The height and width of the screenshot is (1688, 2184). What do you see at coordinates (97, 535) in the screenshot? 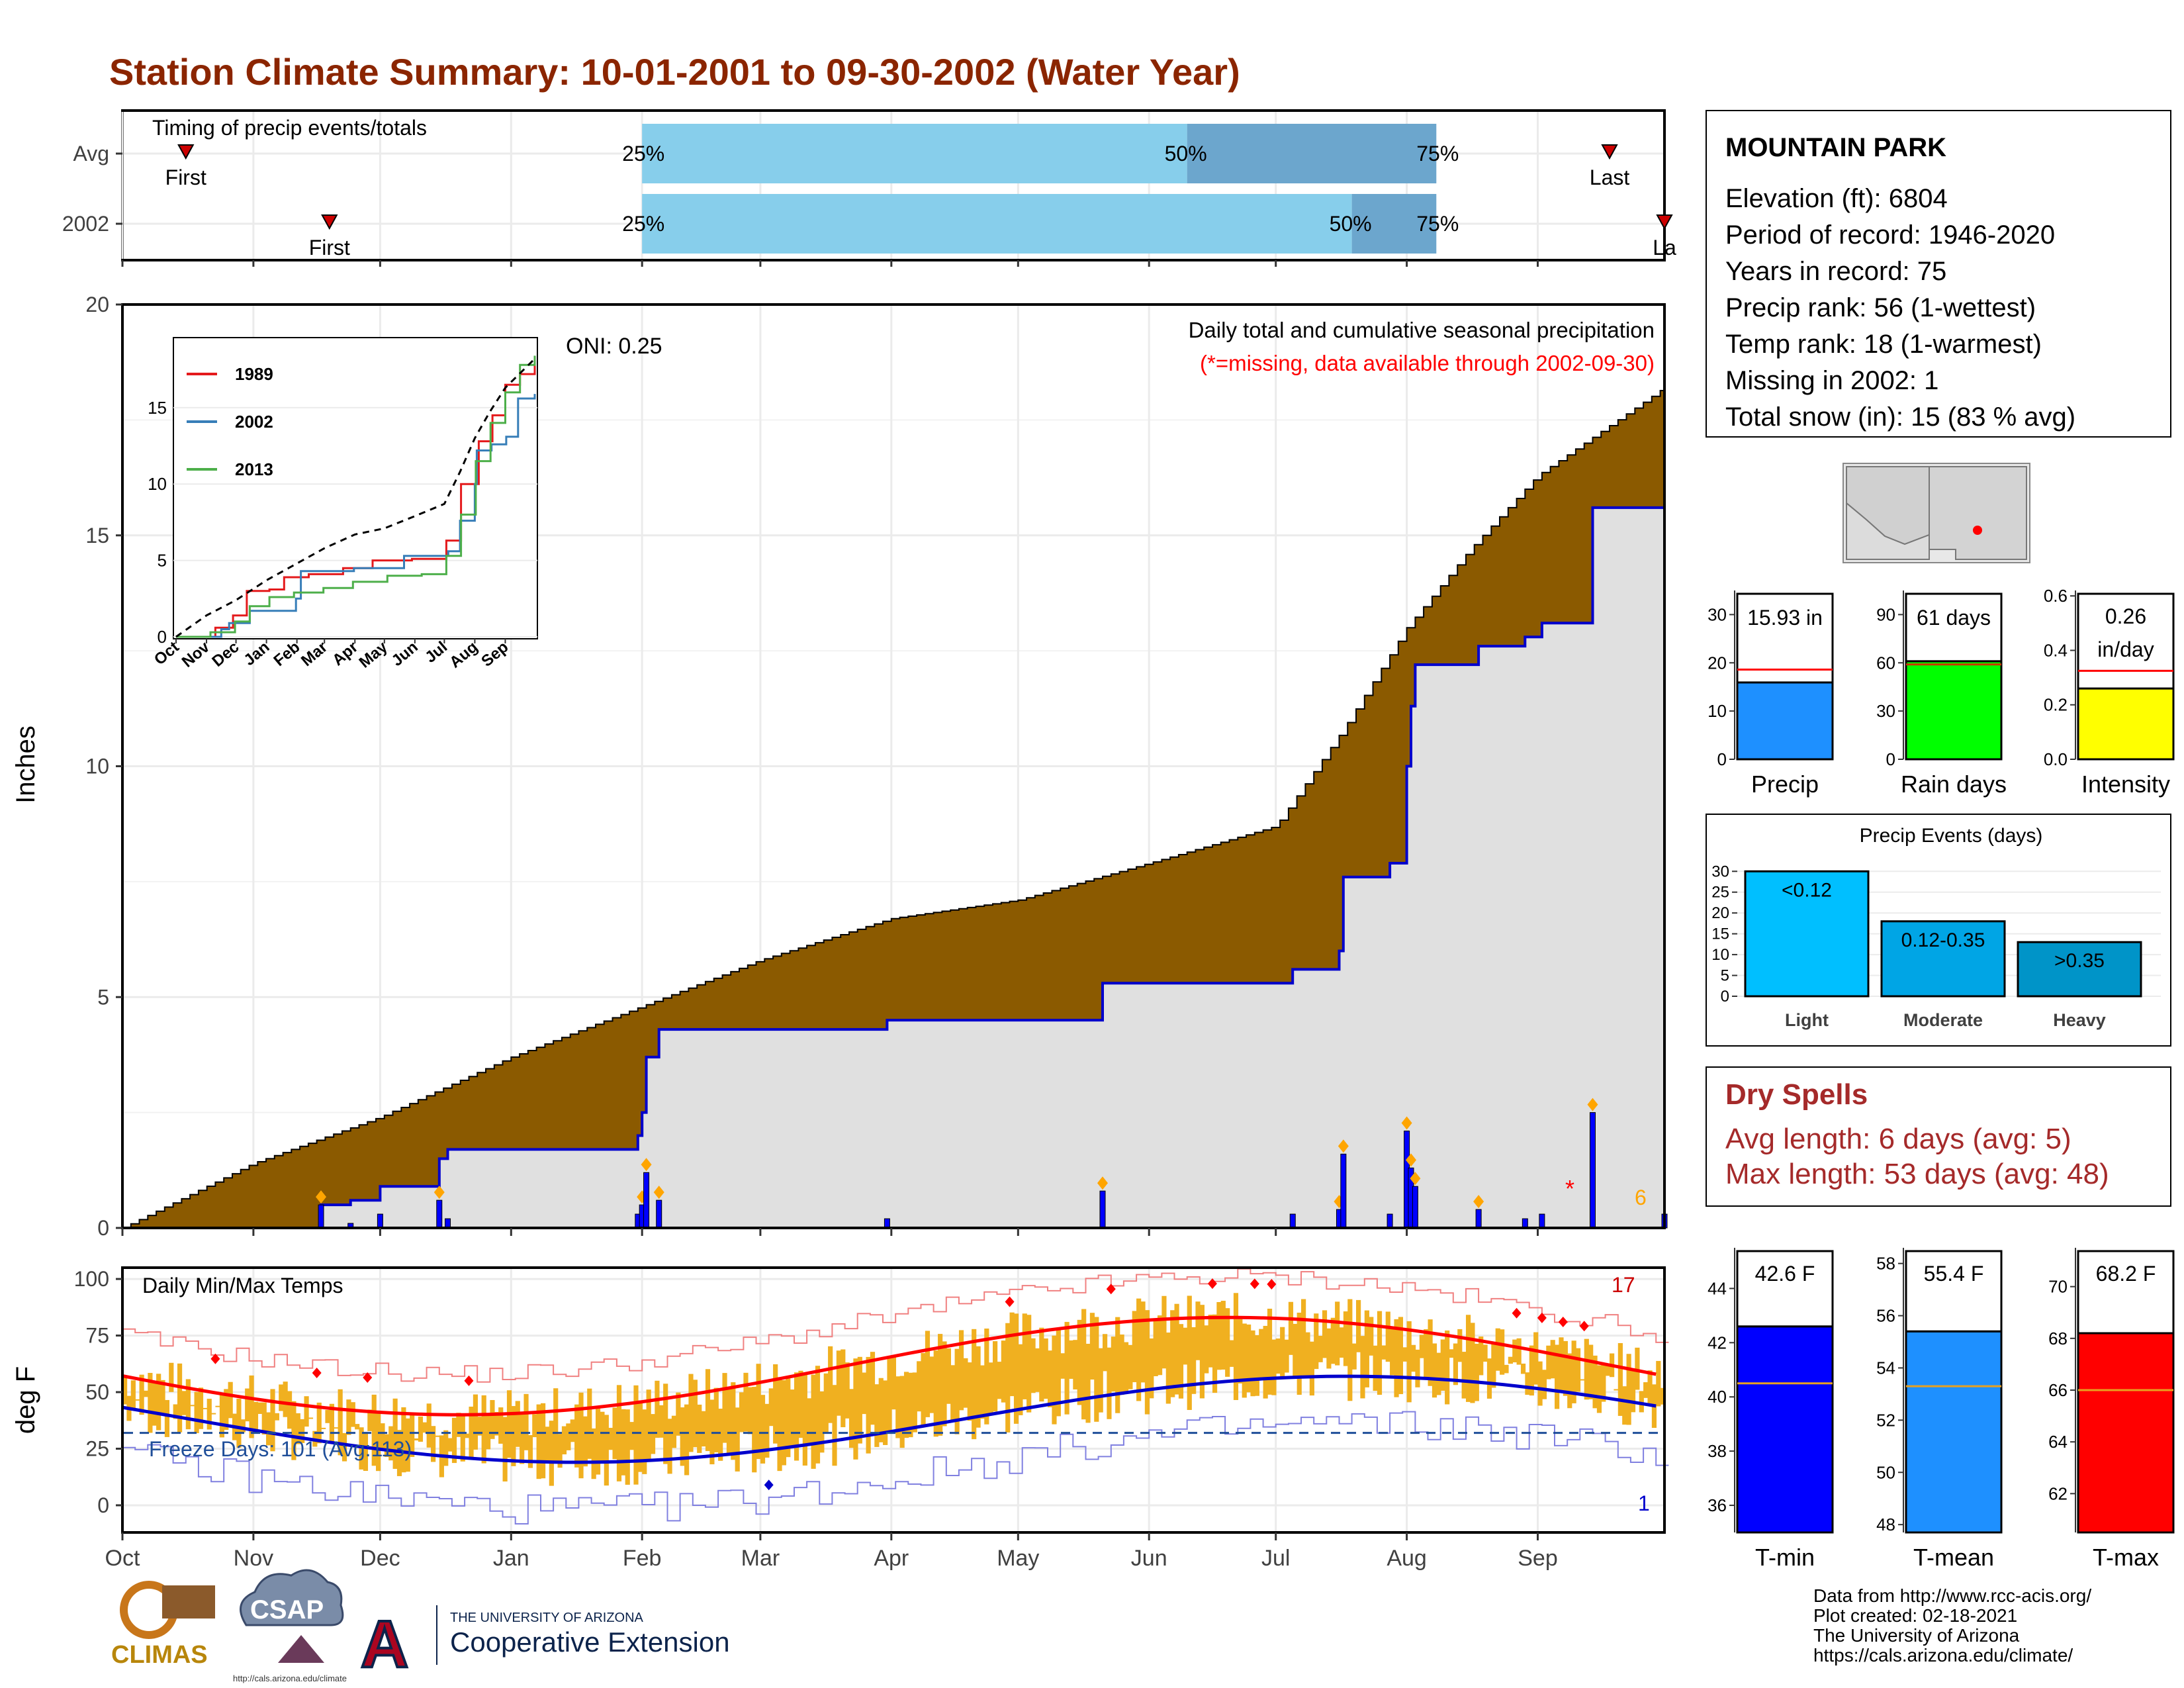
I see `precip-ytick-label: 15` at bounding box center [97, 535].